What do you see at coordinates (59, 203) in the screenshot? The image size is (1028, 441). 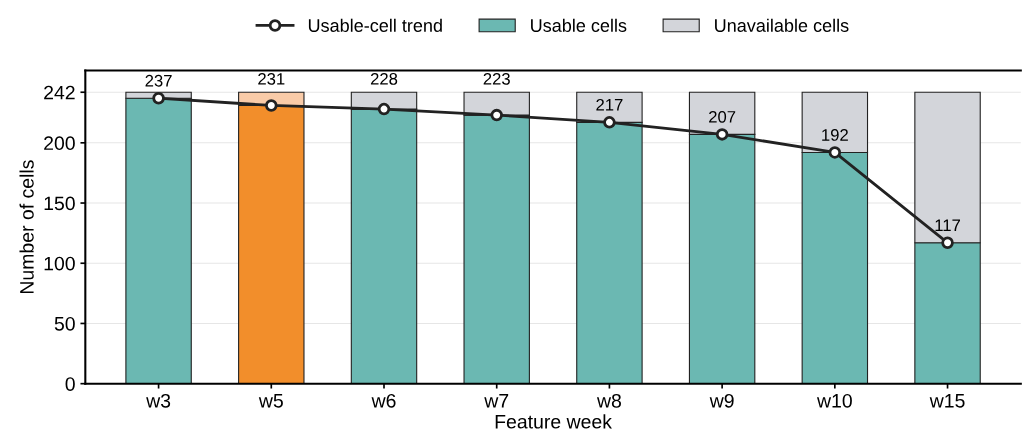 I see `y-tick-label: 150` at bounding box center [59, 203].